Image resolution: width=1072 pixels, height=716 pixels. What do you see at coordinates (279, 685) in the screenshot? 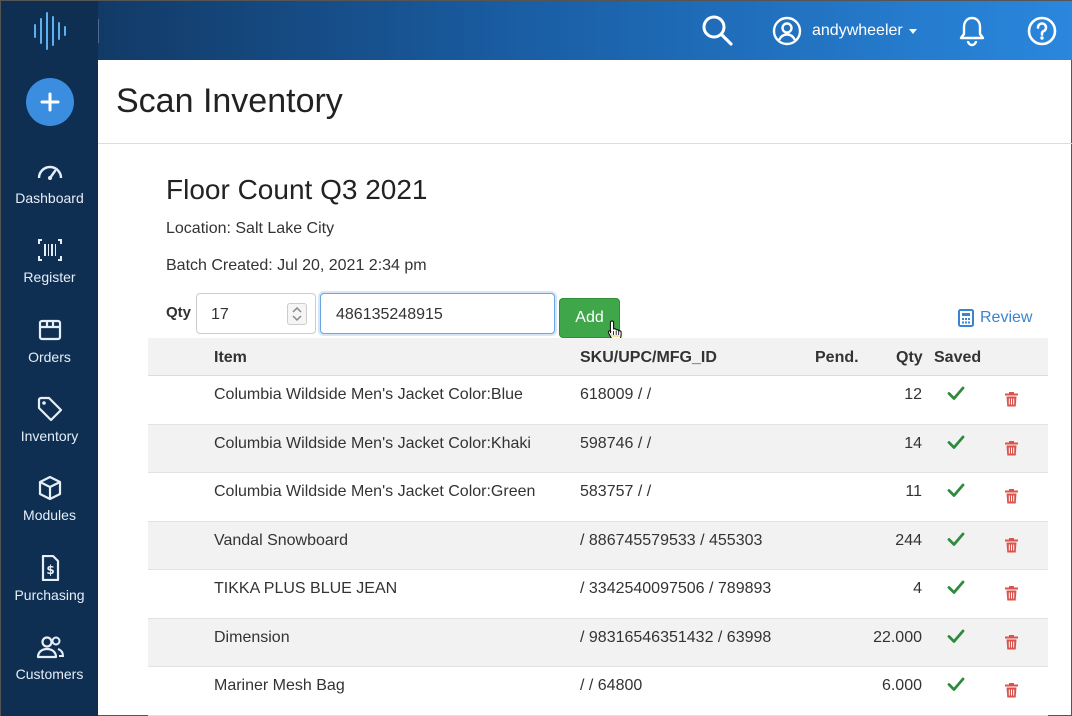
I see `item-name: Mariner Mesh Bag` at bounding box center [279, 685].